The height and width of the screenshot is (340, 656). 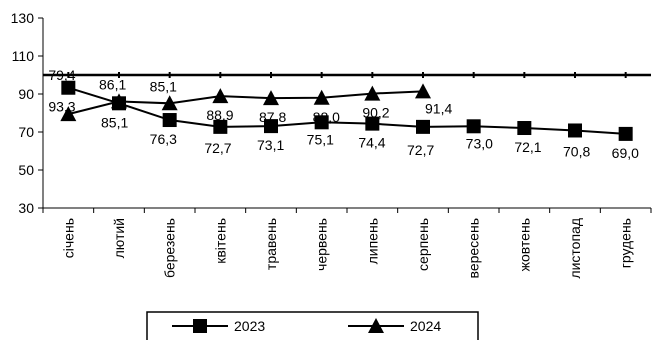 I want to click on data-label-2024: 85,1, so click(x=163, y=86).